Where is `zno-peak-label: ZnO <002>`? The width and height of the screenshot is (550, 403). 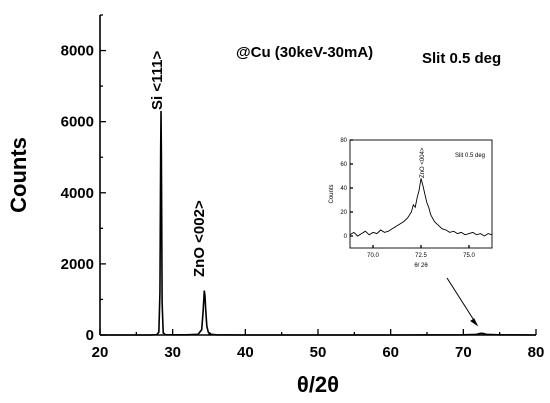 zno-peak-label: ZnO <002> is located at coordinates (199, 238).